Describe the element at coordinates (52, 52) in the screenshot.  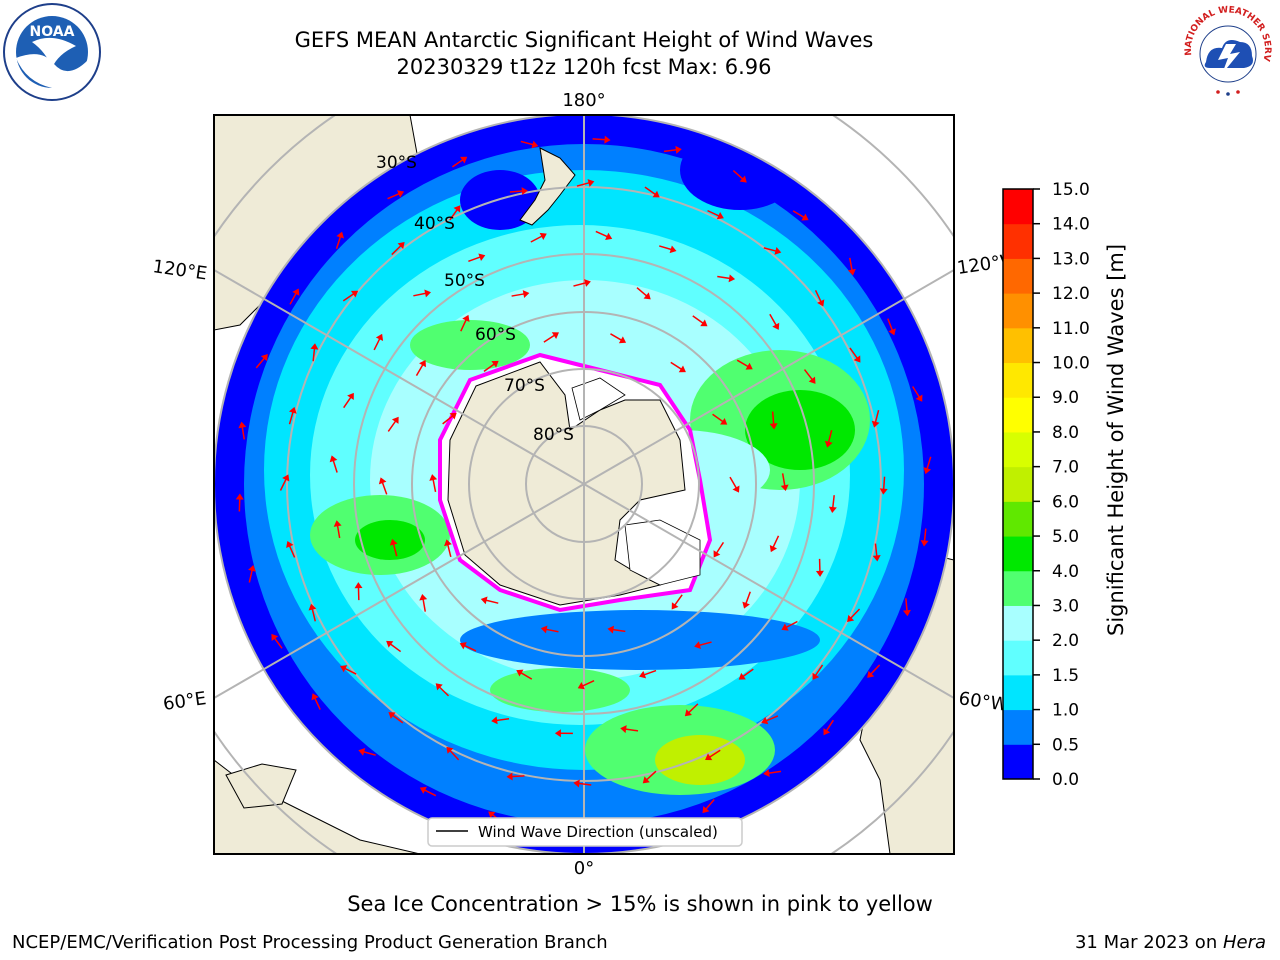
I see `noaa-logo: NOAA` at that location.